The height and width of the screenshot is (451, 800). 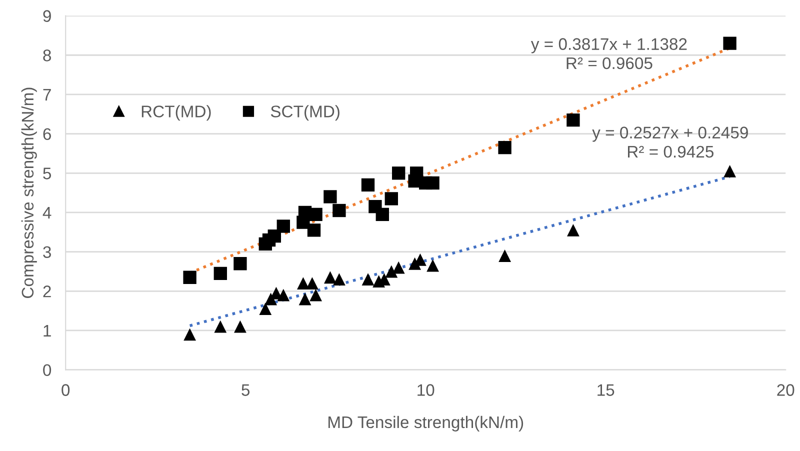 What do you see at coordinates (47, 331) in the screenshot?
I see `y-tick-label: 1` at bounding box center [47, 331].